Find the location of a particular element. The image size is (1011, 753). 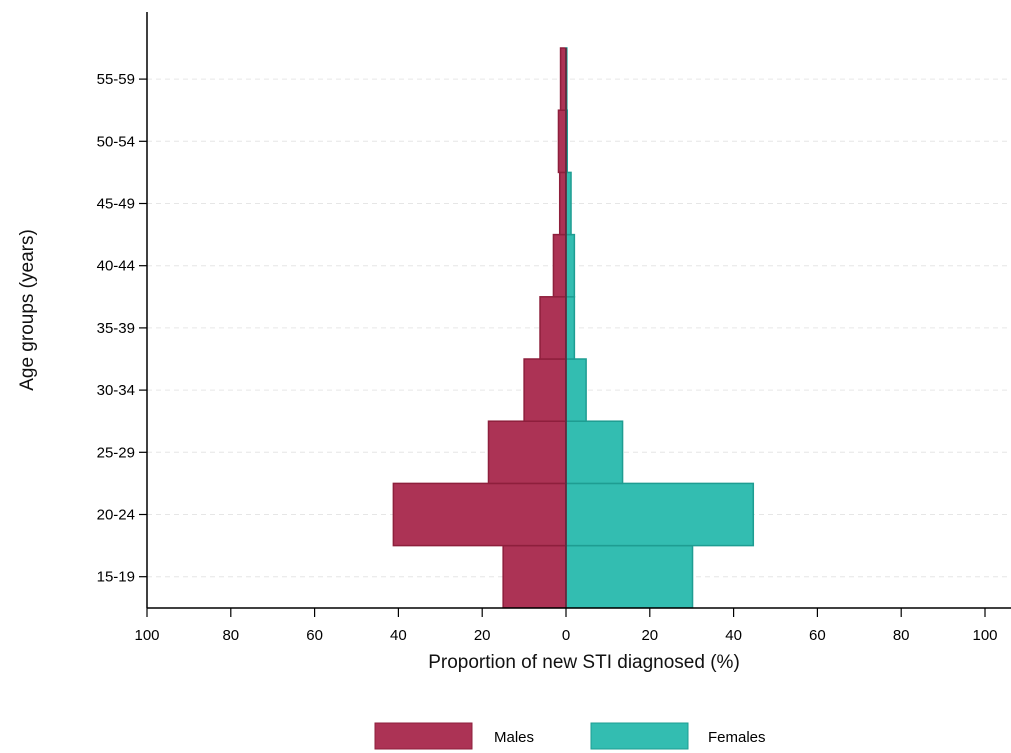

y-tick-label: 25-29 is located at coordinates (116, 452).